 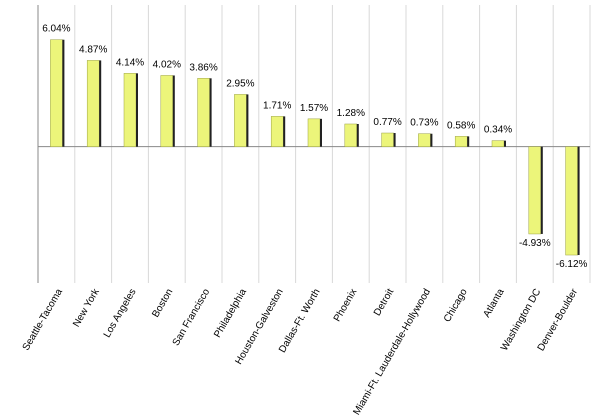 What do you see at coordinates (351, 113) in the screenshot?
I see `value-label: 1.28%` at bounding box center [351, 113].